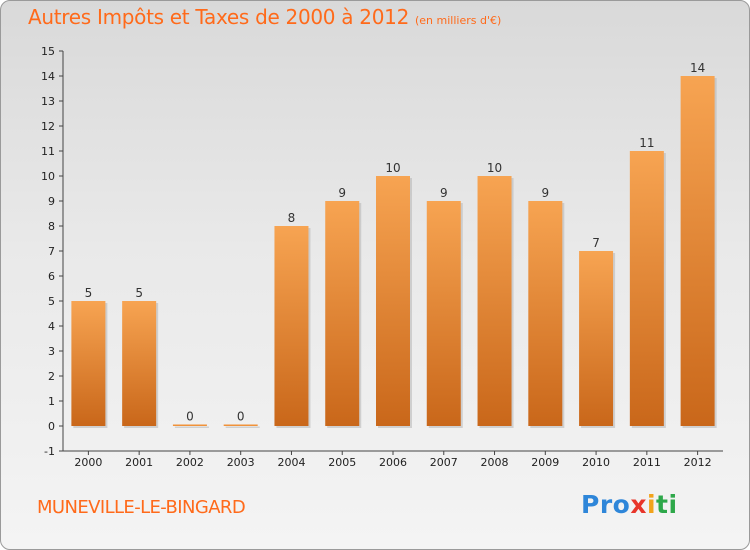 The image size is (750, 550). What do you see at coordinates (458, 20) in the screenshot?
I see `chart-unit: (en milliers d'€)` at bounding box center [458, 20].